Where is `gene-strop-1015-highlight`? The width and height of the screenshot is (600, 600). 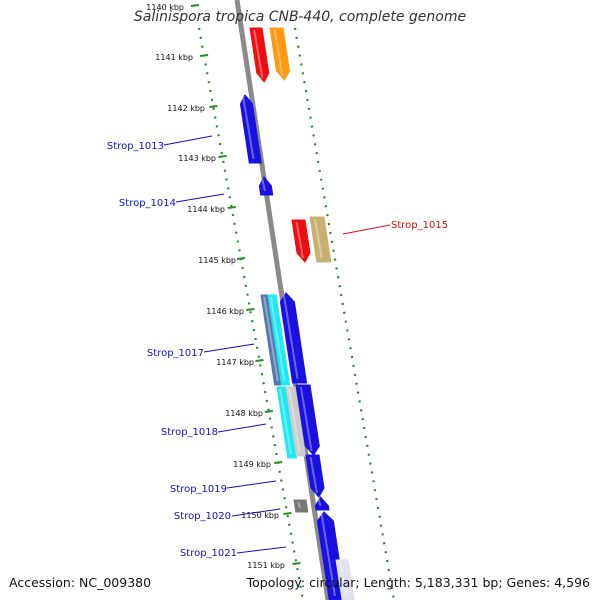
gene-strop-1015-highlight is located at coordinates (318, 238).